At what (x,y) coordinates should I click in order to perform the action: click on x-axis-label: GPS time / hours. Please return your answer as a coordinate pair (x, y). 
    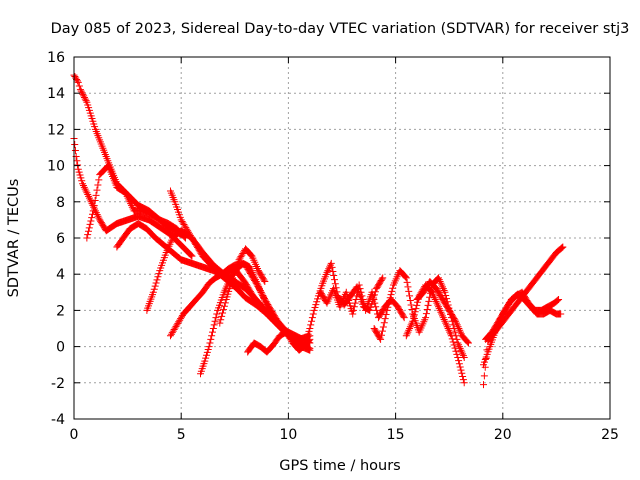
    Looking at the image, I should click on (339, 466).